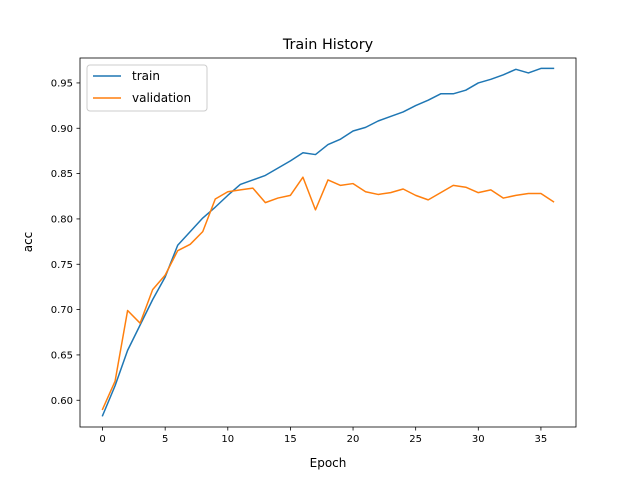  What do you see at coordinates (62, 174) in the screenshot?
I see `y-tick-label: 0.85` at bounding box center [62, 174].